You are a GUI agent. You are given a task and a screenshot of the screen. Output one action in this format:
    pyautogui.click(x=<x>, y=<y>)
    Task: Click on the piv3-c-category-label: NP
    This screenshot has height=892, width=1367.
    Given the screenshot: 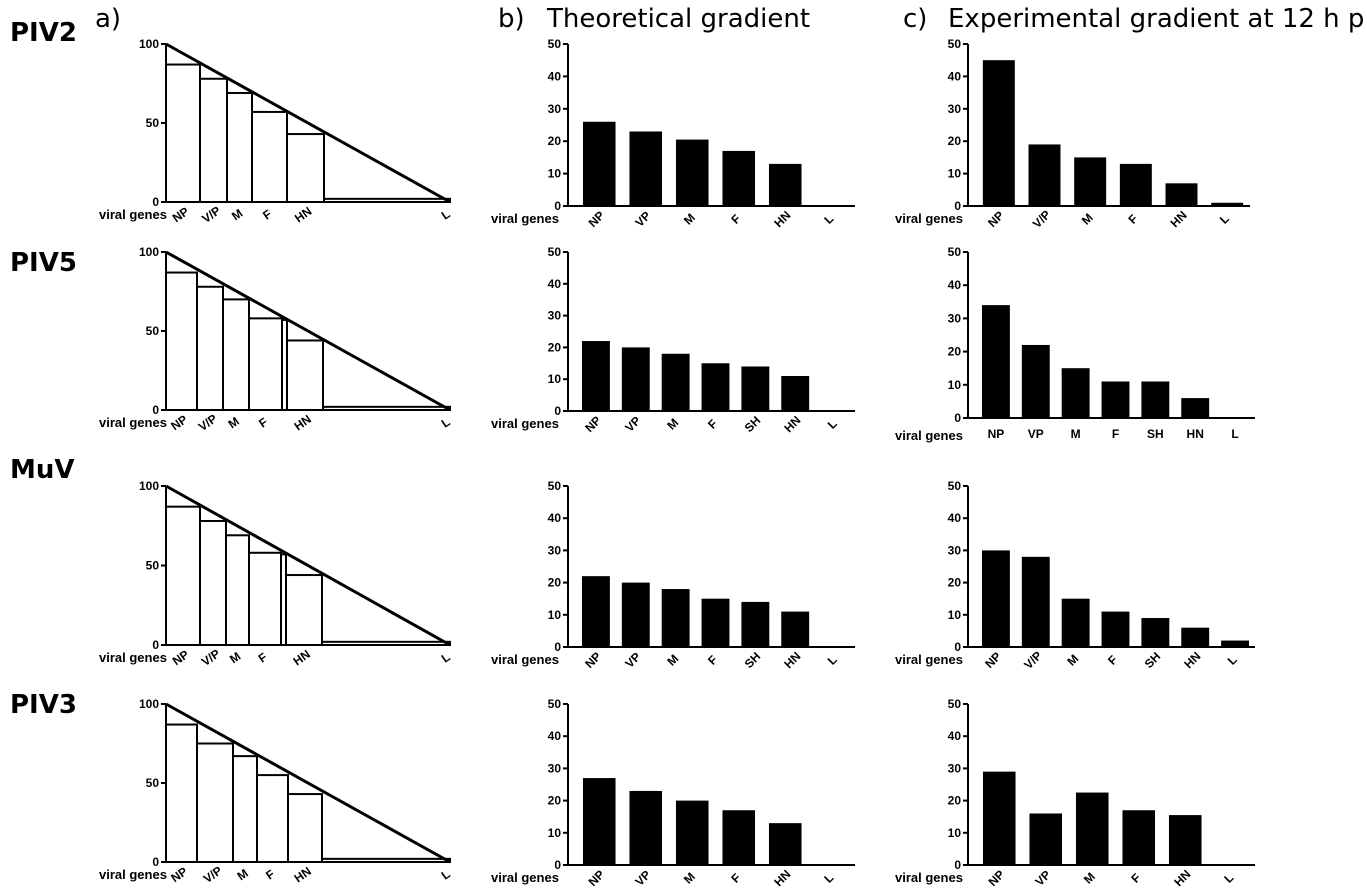 What is the action you would take?
    pyautogui.click(x=997, y=878)
    